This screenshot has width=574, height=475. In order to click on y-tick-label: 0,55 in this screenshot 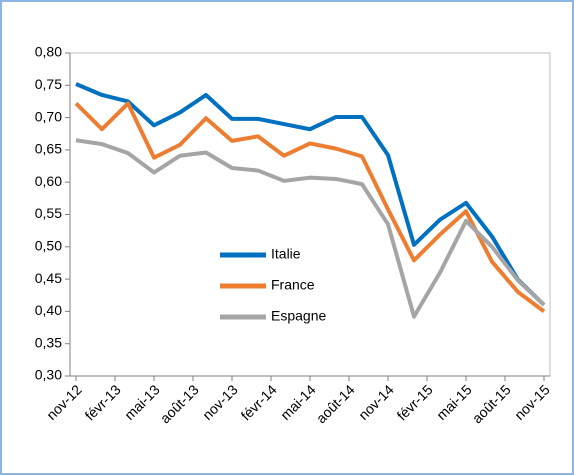, I will do `click(48, 213)`.